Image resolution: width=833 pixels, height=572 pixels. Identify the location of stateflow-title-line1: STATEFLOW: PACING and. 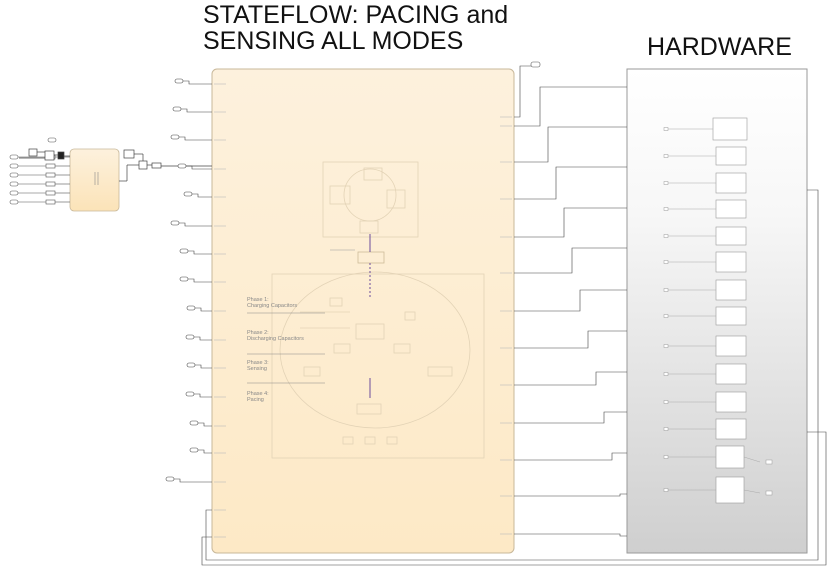
(356, 15).